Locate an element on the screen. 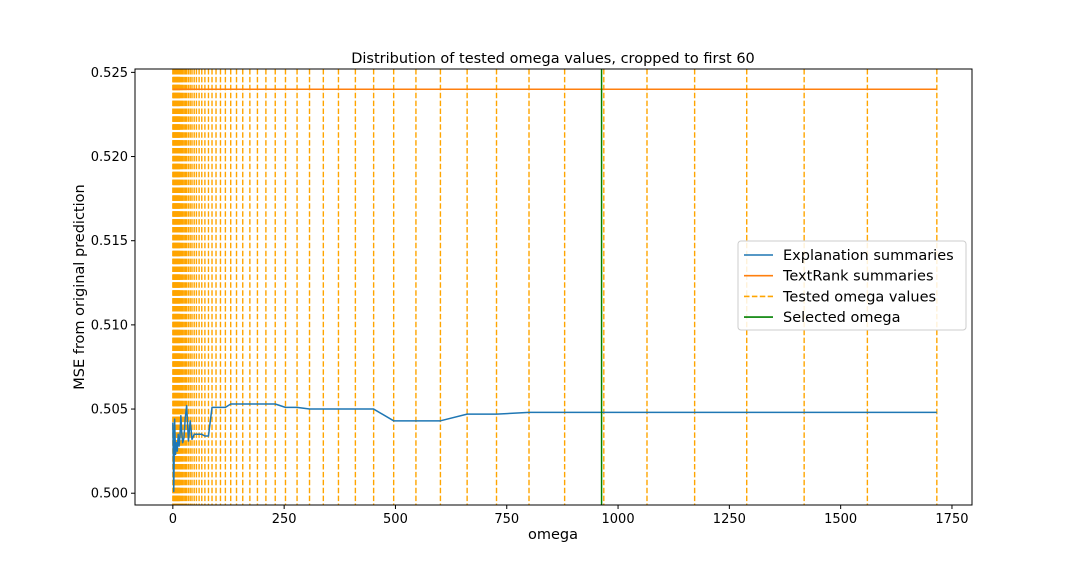  legend-box is located at coordinates (852, 285).